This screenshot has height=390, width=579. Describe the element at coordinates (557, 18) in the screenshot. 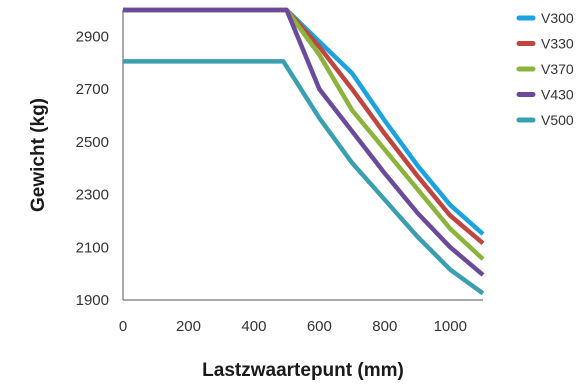

I see `legend-label: V300` at that location.